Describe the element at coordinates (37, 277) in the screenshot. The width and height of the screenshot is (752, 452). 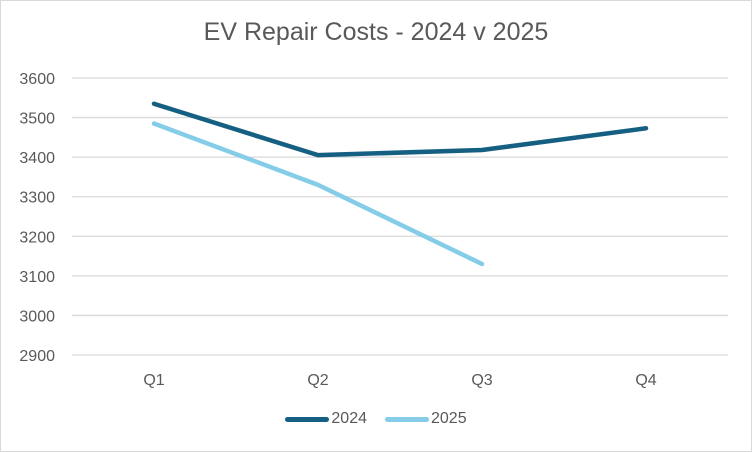
I see `y-tick-label: 3100` at that location.